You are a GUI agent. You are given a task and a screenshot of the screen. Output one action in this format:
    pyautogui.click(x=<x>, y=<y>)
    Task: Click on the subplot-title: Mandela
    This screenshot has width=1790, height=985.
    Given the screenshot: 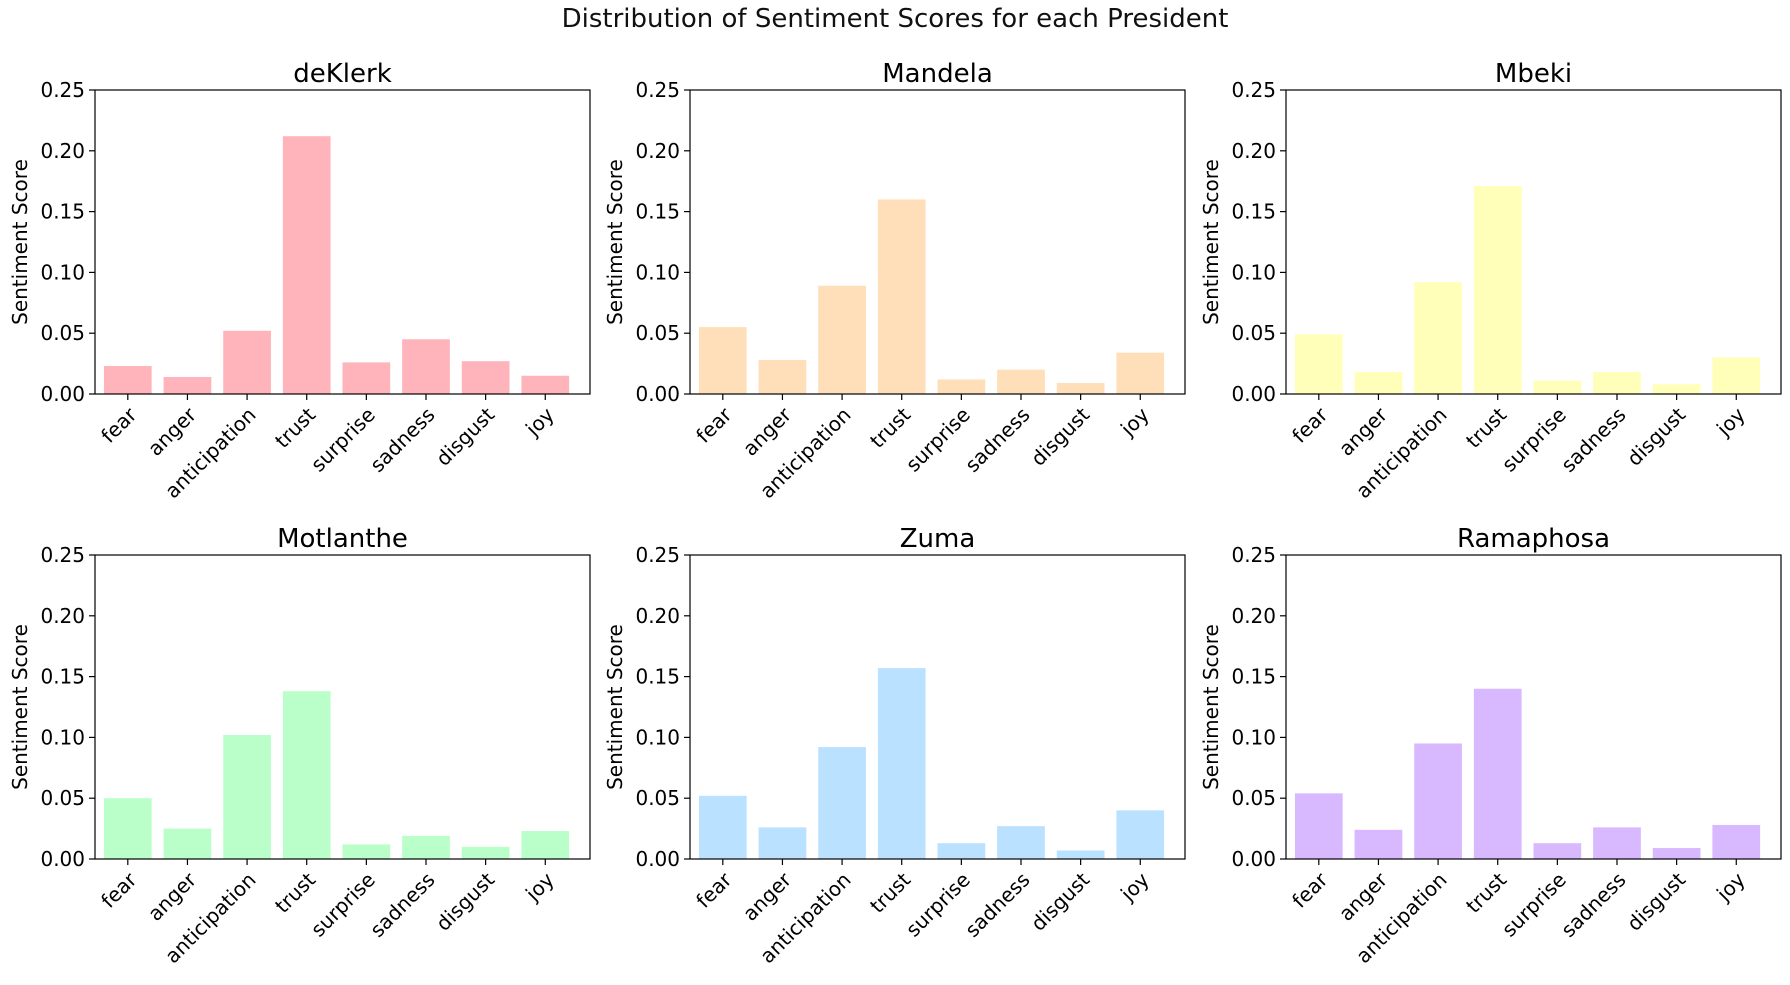 What is the action you would take?
    pyautogui.click(x=937, y=74)
    